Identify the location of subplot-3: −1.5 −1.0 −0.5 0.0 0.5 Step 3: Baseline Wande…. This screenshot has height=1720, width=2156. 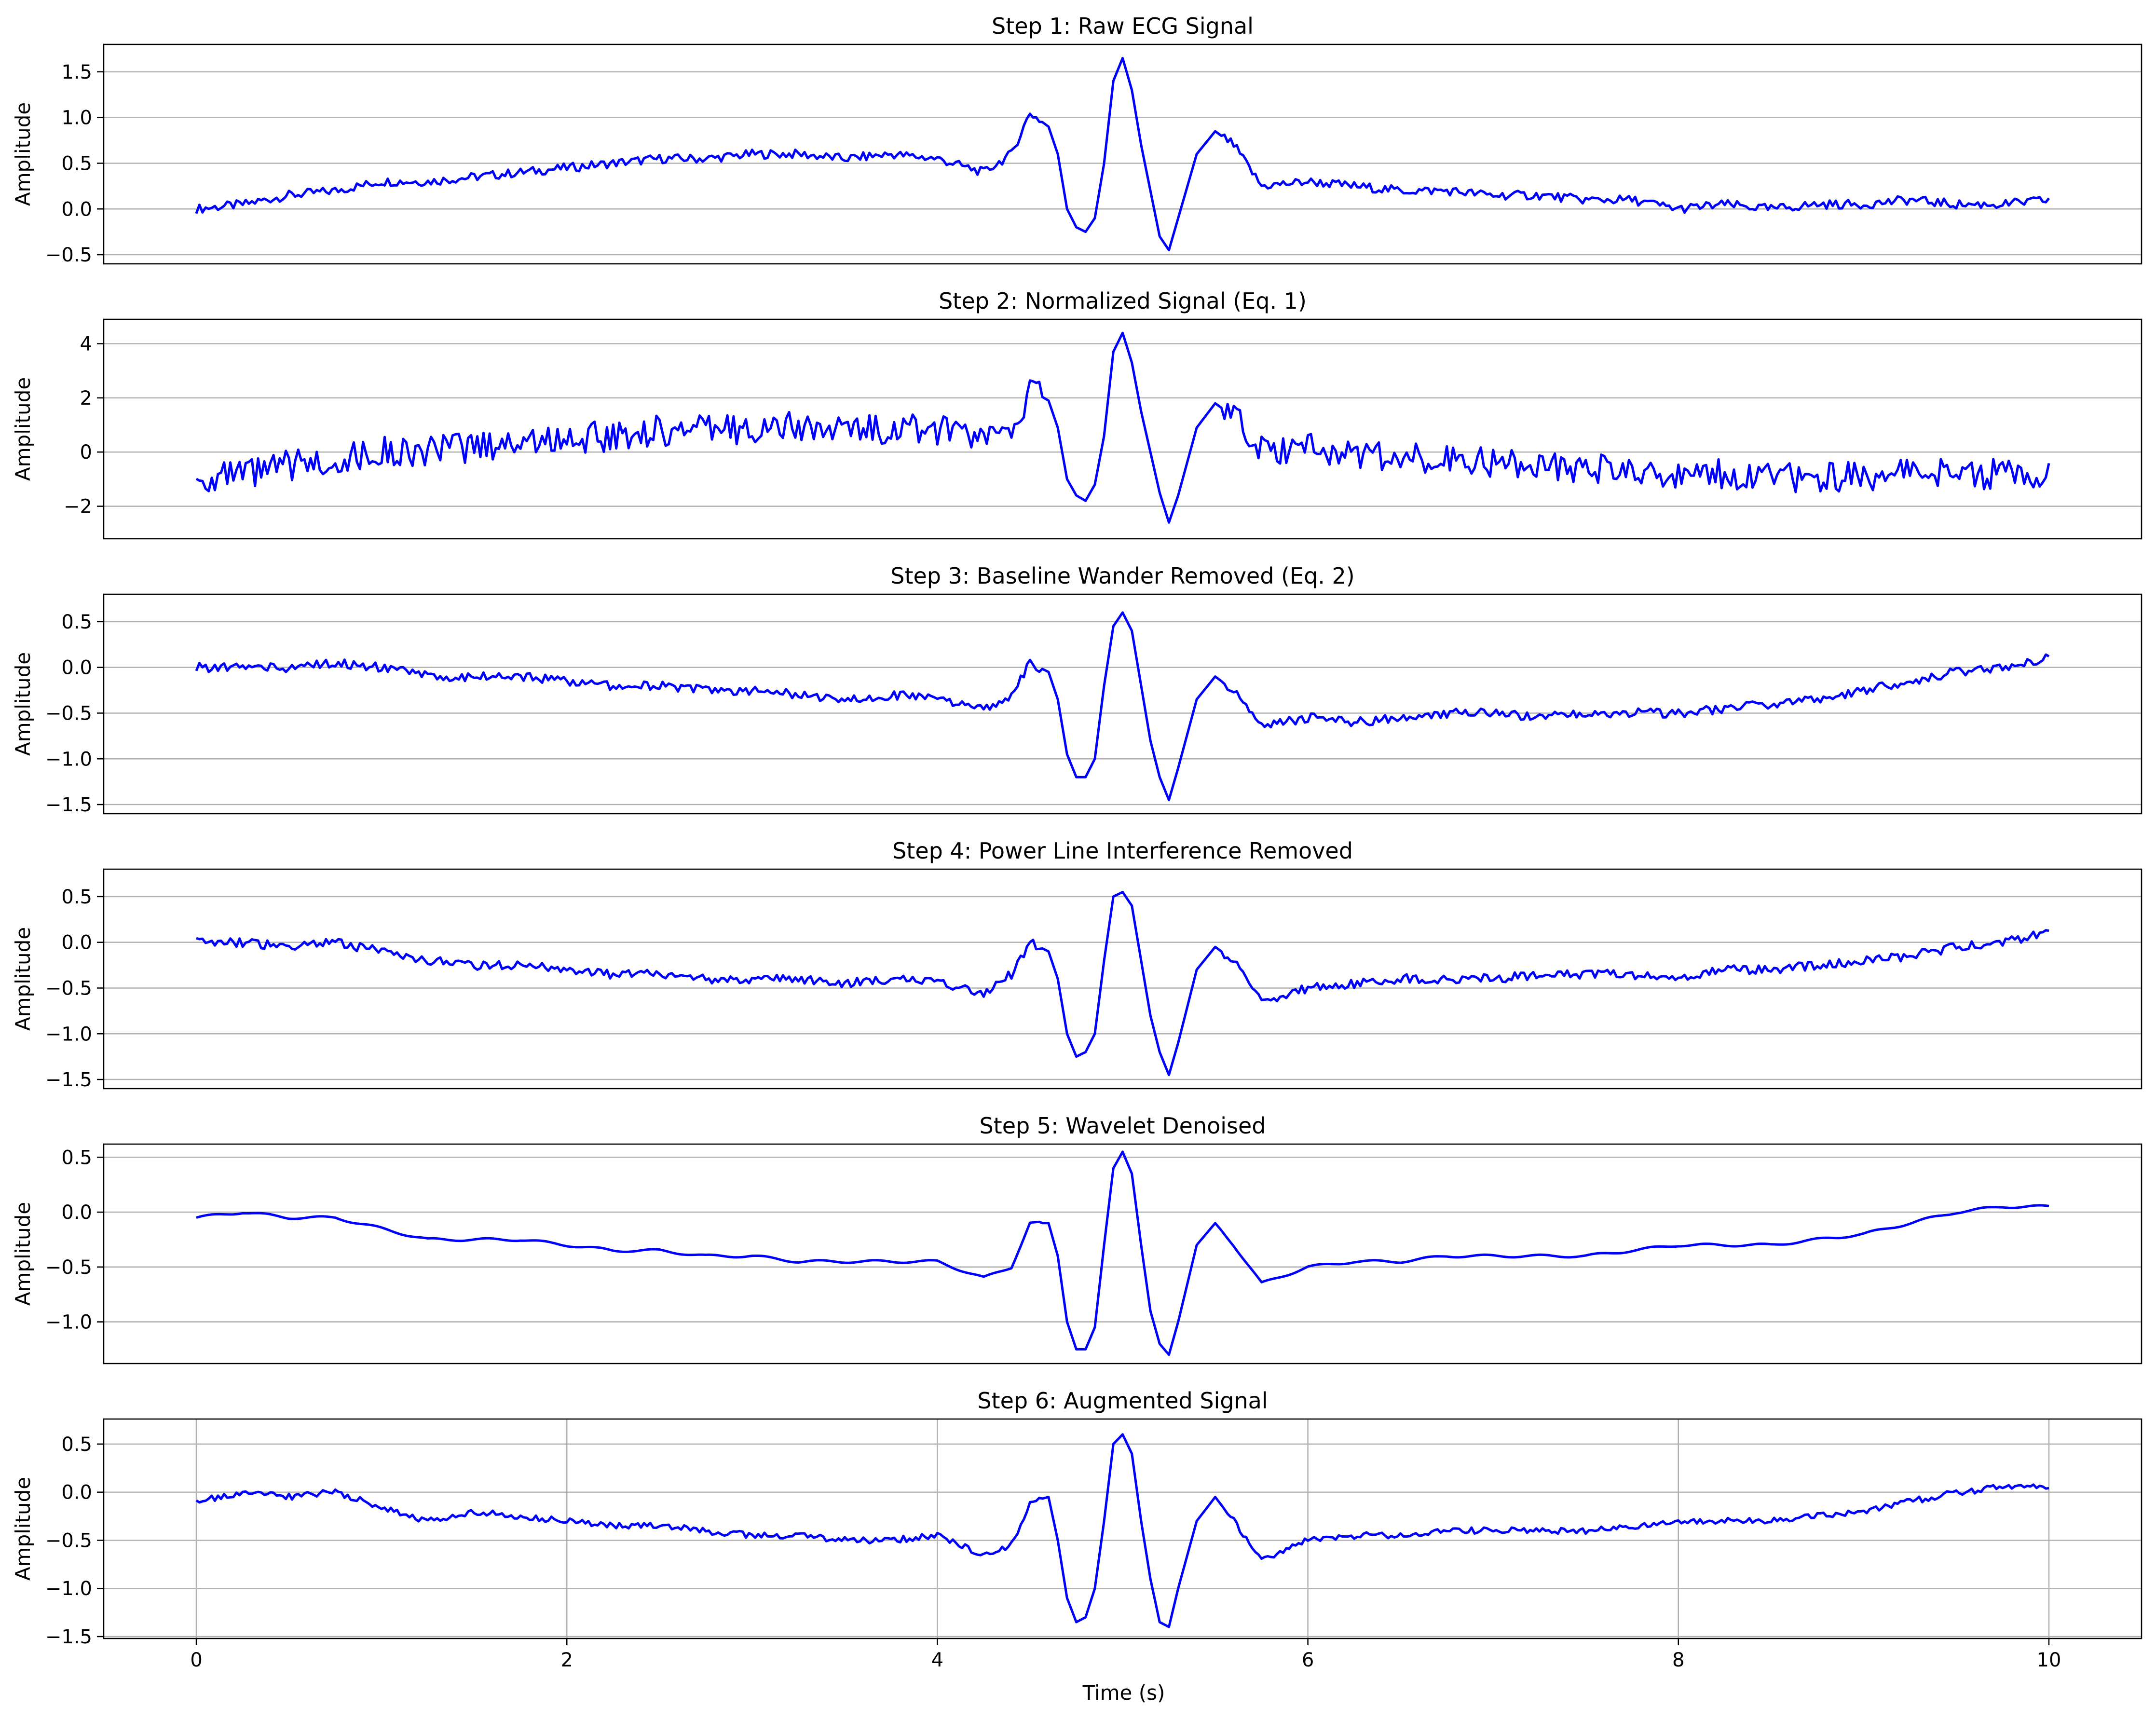
(1076, 689).